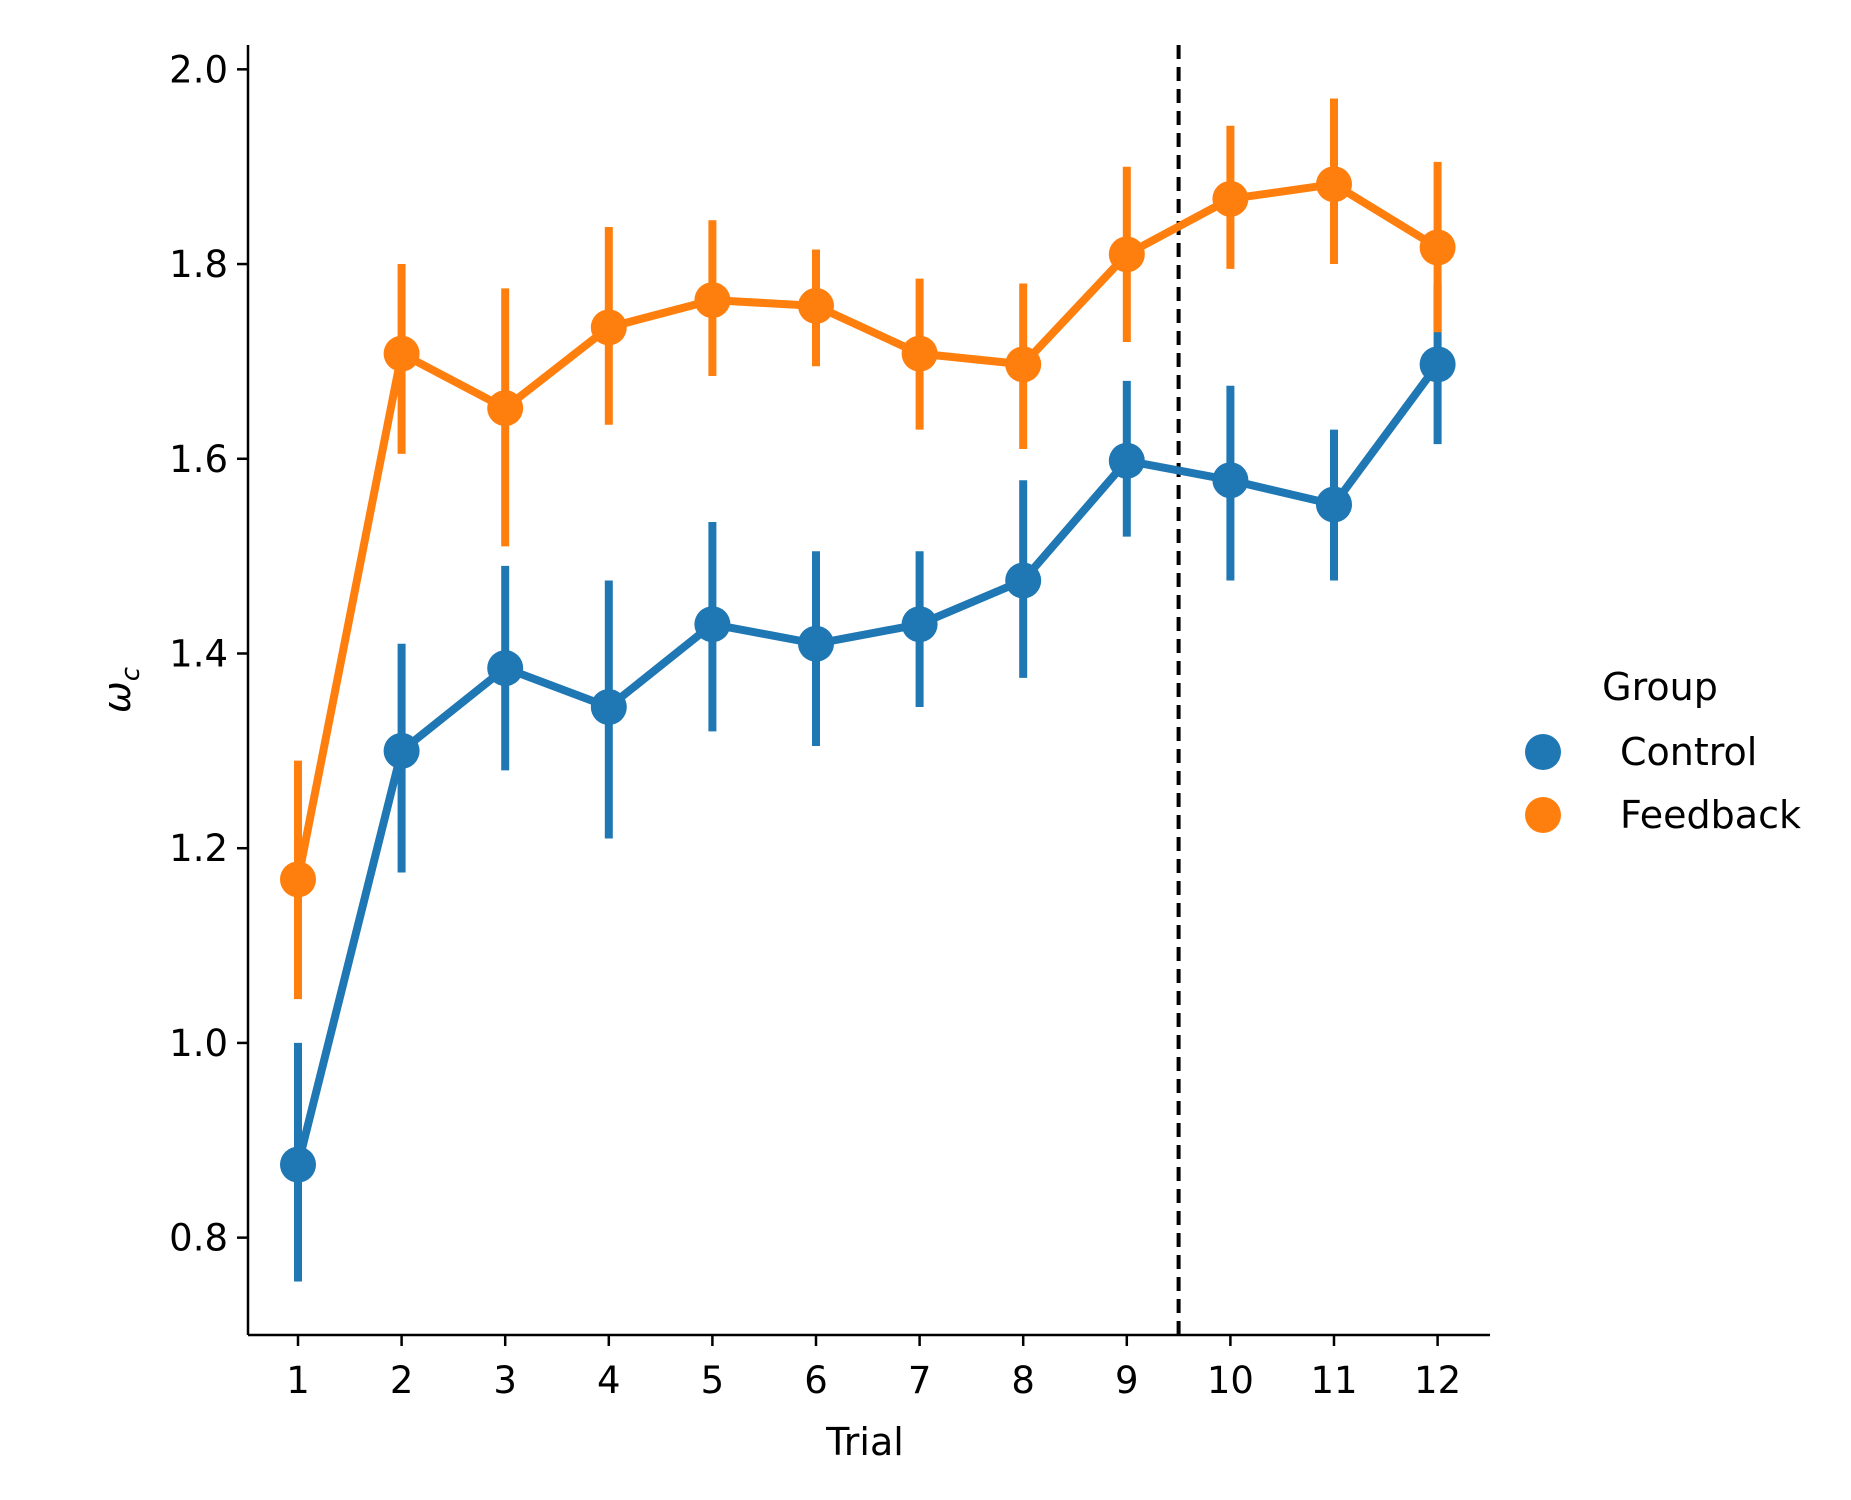  What do you see at coordinates (198, 1043) in the screenshot?
I see `y-tick-label: 1.0` at bounding box center [198, 1043].